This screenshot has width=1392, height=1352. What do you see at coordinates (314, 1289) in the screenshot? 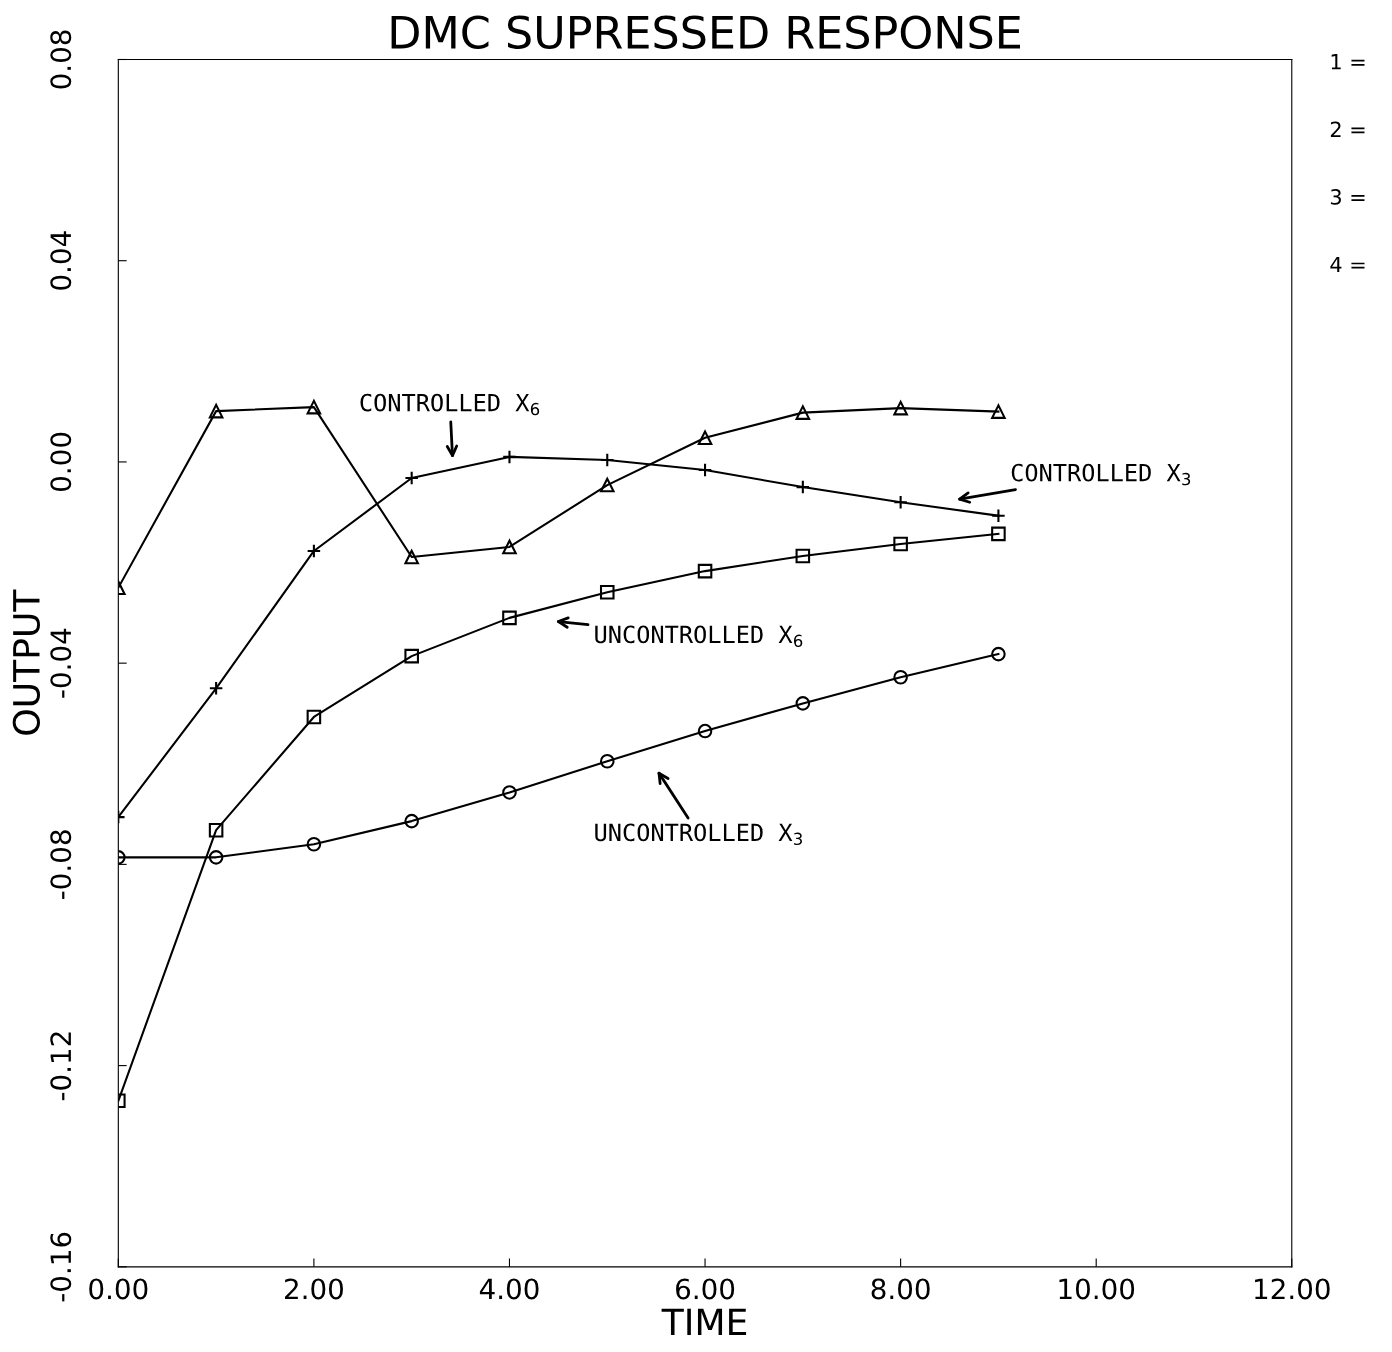
I see `x-tick-label: 2.00` at bounding box center [314, 1289].